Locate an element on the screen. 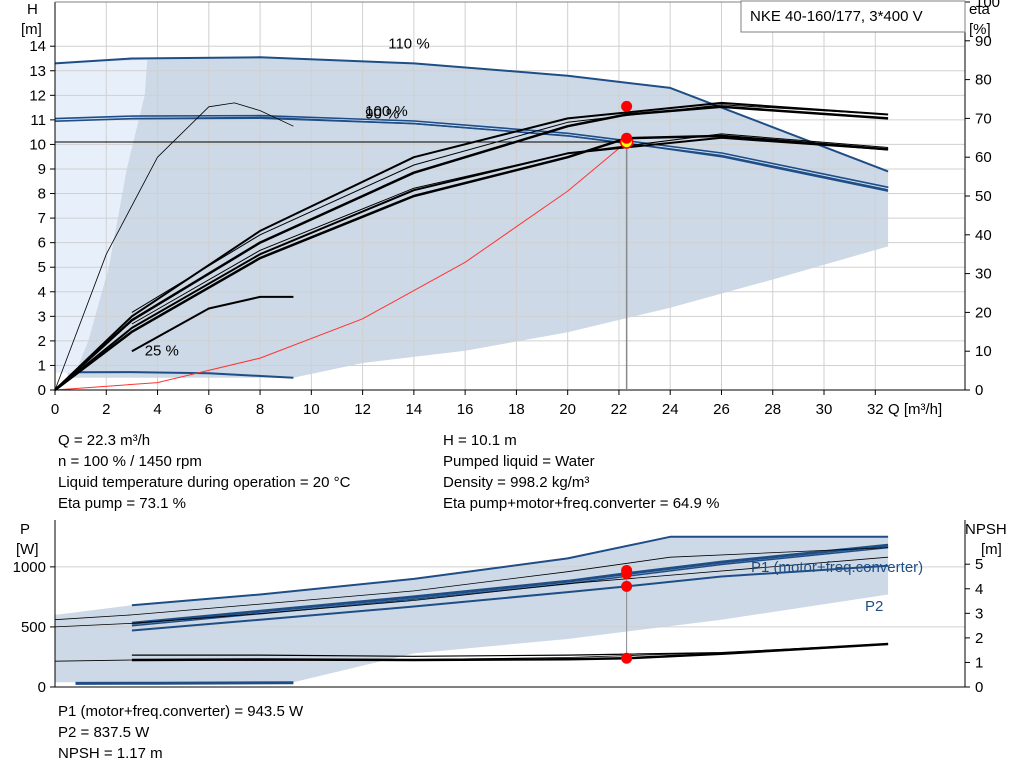 This screenshot has width=1024, height=781. ylabel-left-unit: [m] is located at coordinates (31, 29).